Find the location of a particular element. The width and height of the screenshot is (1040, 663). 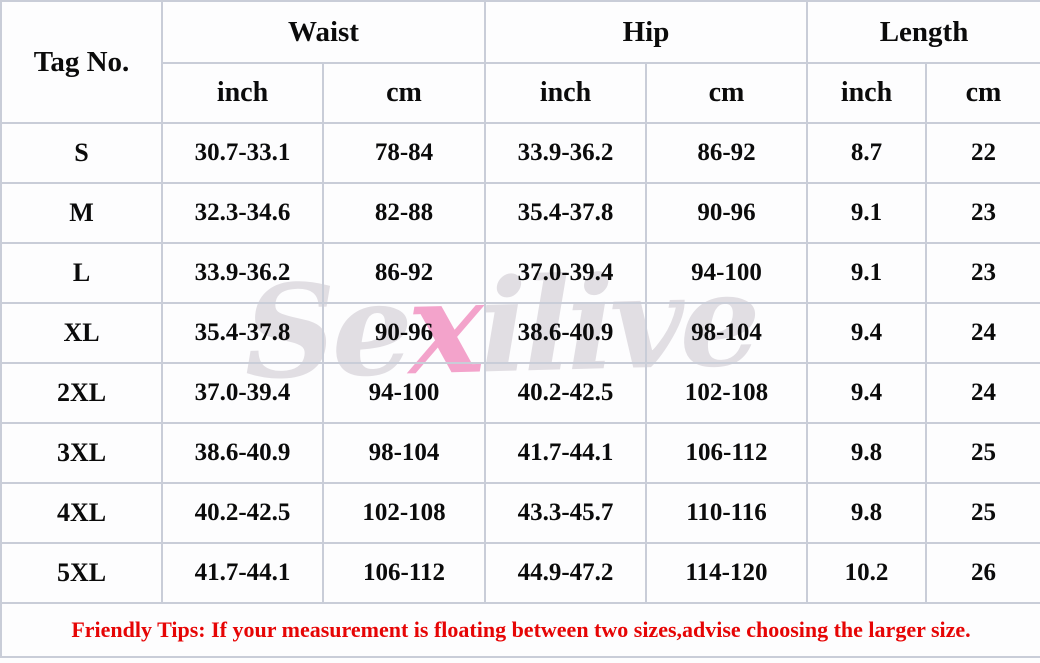

header-length-cm: cm is located at coordinates (982, 93).